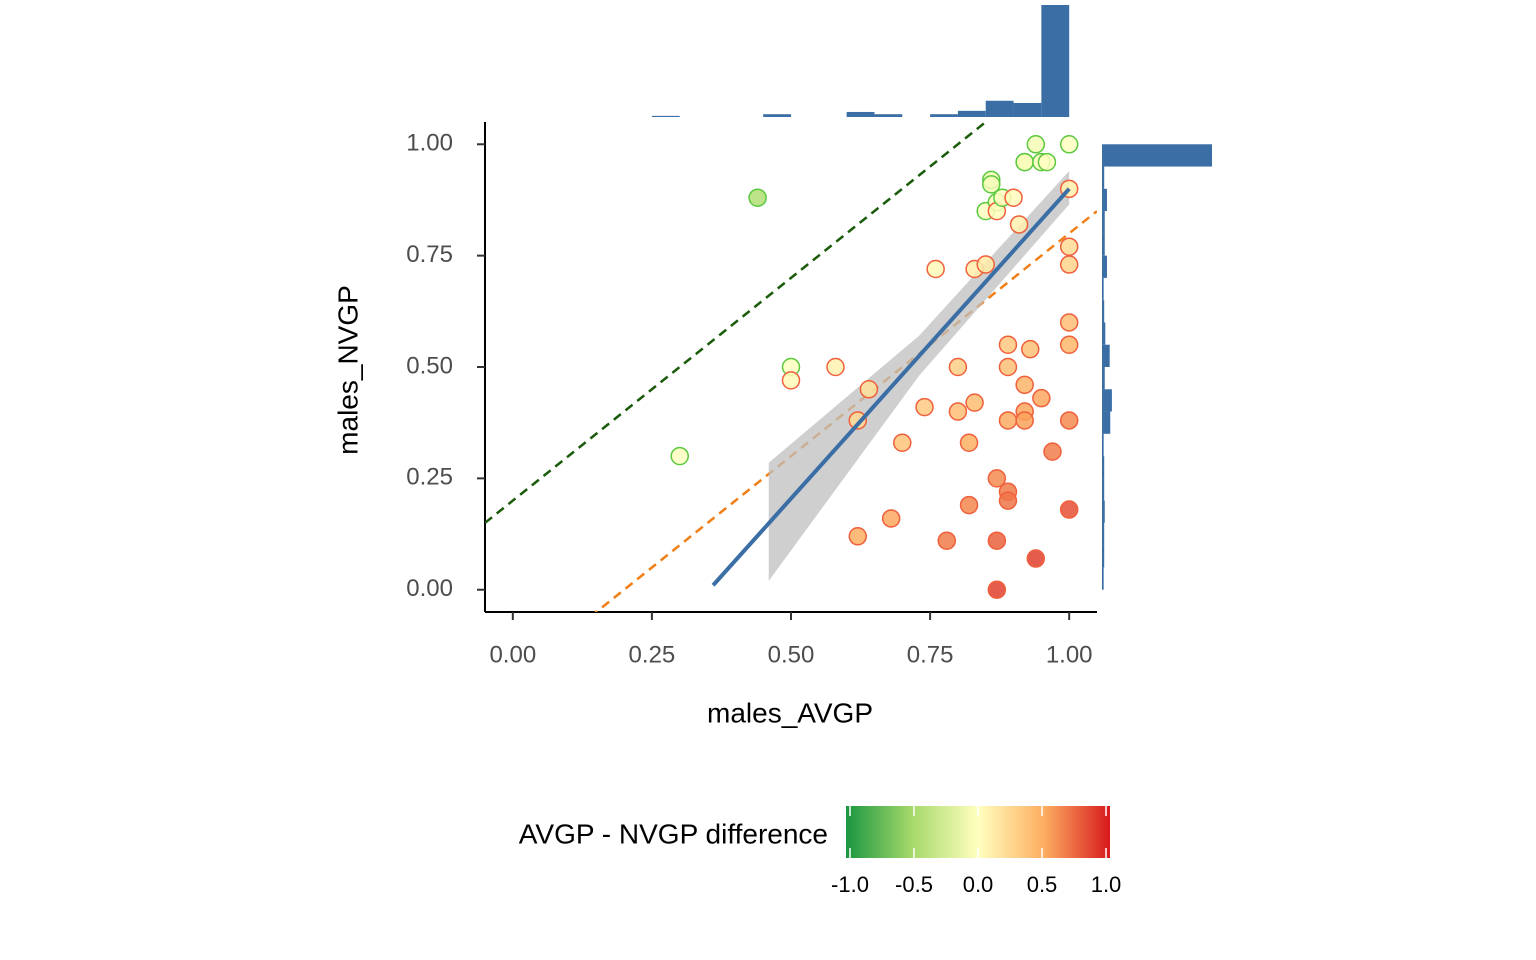 This screenshot has height=960, width=1536. I want to click on y-tick-label: 1.00, so click(429, 143).